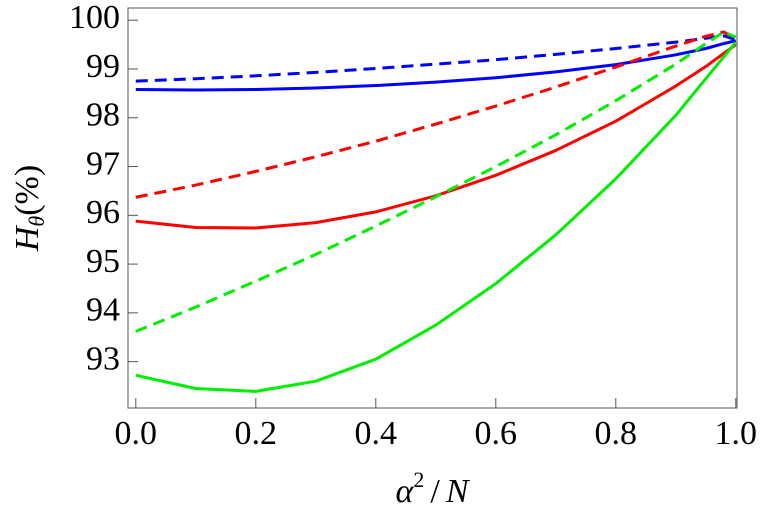 This screenshot has height=520, width=764. I want to click on x-label-base: α, so click(405, 491).